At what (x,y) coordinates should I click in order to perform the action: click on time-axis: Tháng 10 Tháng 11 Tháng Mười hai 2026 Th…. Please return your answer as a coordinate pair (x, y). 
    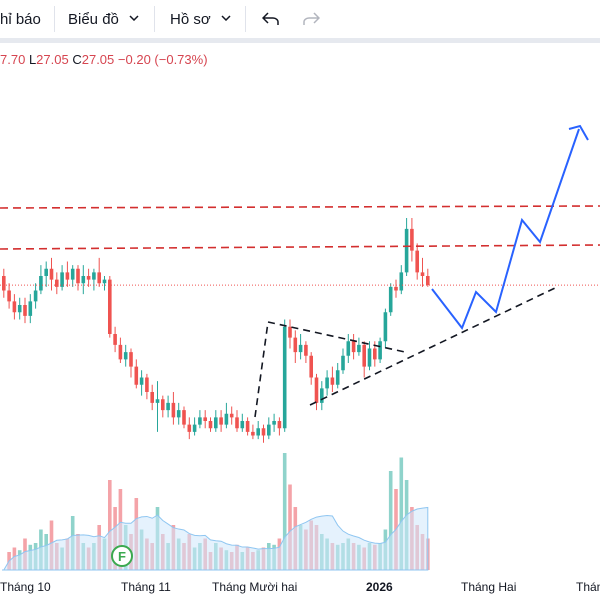
    Looking at the image, I should click on (300, 587).